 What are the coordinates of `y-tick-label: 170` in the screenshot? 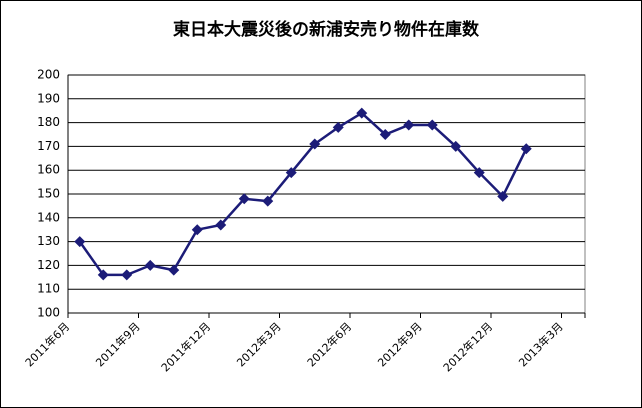 It's located at (48, 146).